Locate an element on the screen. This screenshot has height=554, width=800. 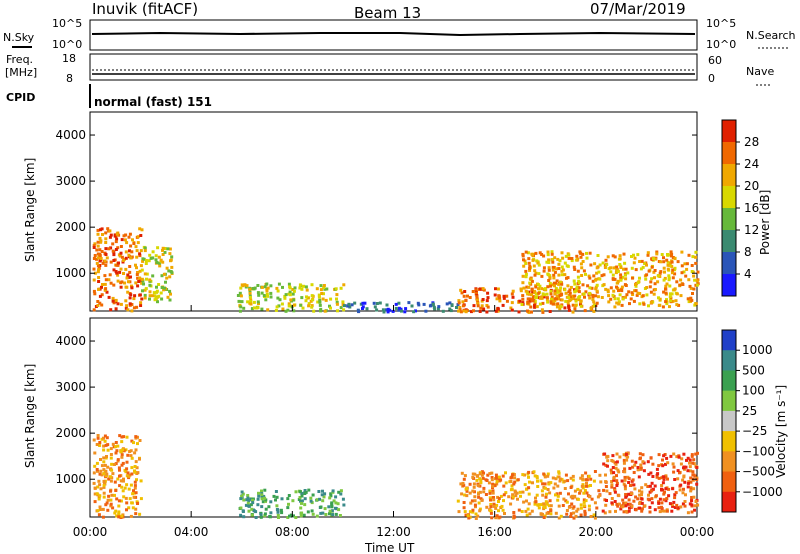
x-tick-label: 20:00 is located at coordinates (596, 532).